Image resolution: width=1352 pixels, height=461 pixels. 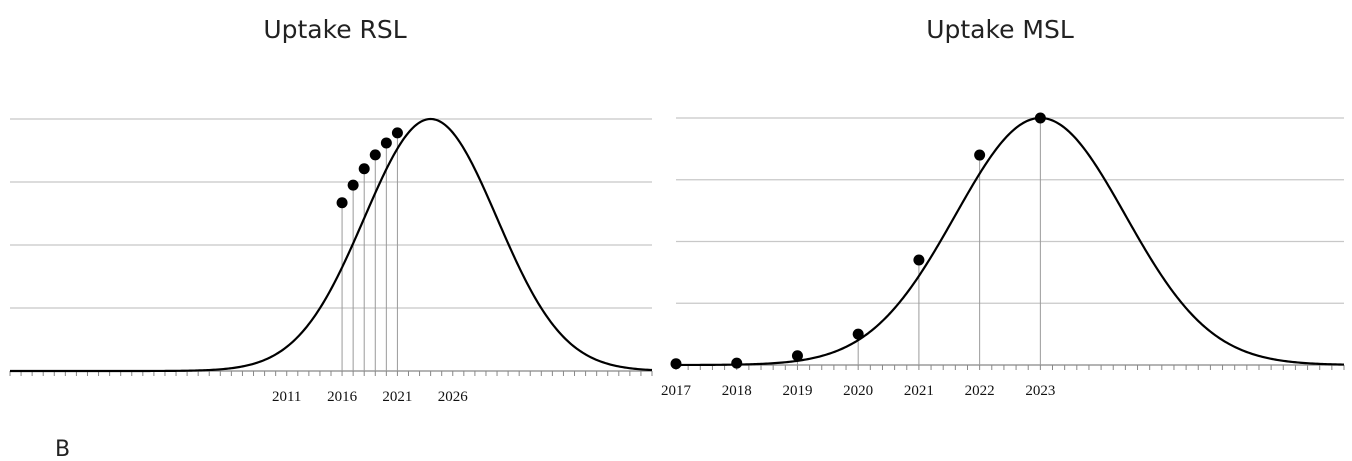 I want to click on chart-title-msl: Uptake MSL, so click(x=1000, y=29).